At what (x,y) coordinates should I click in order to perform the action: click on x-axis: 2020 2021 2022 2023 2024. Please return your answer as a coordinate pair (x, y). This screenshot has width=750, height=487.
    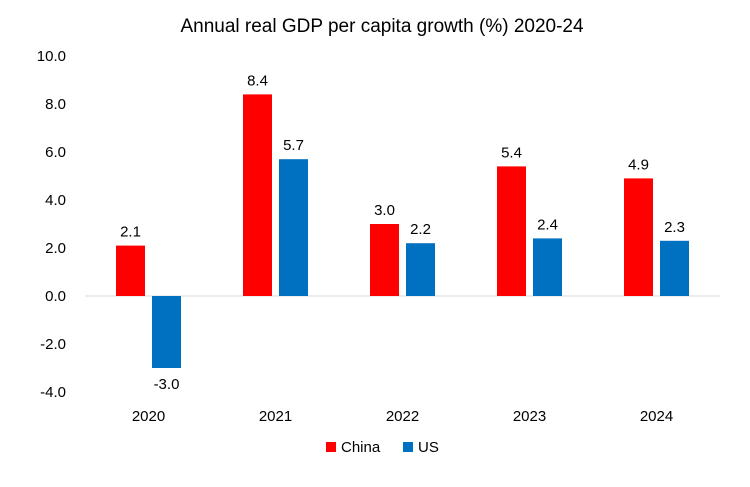
    Looking at the image, I should click on (402, 416).